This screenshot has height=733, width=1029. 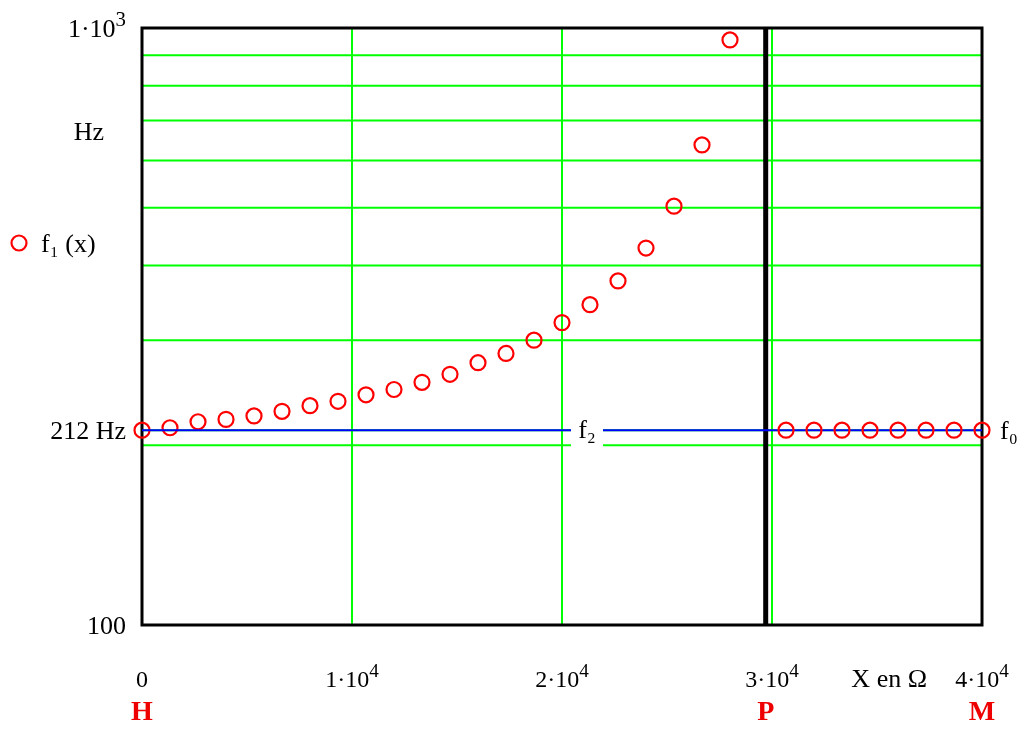 I want to click on y-tick-label: 1·10$^{3}$, so click(x=96, y=24).